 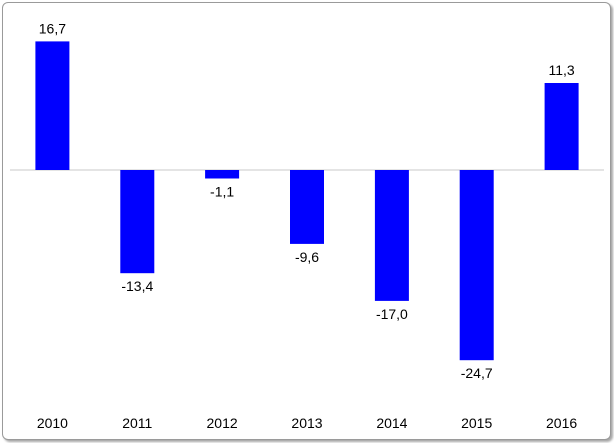 I want to click on x-tick-label-2015: 2015, so click(x=476, y=423).